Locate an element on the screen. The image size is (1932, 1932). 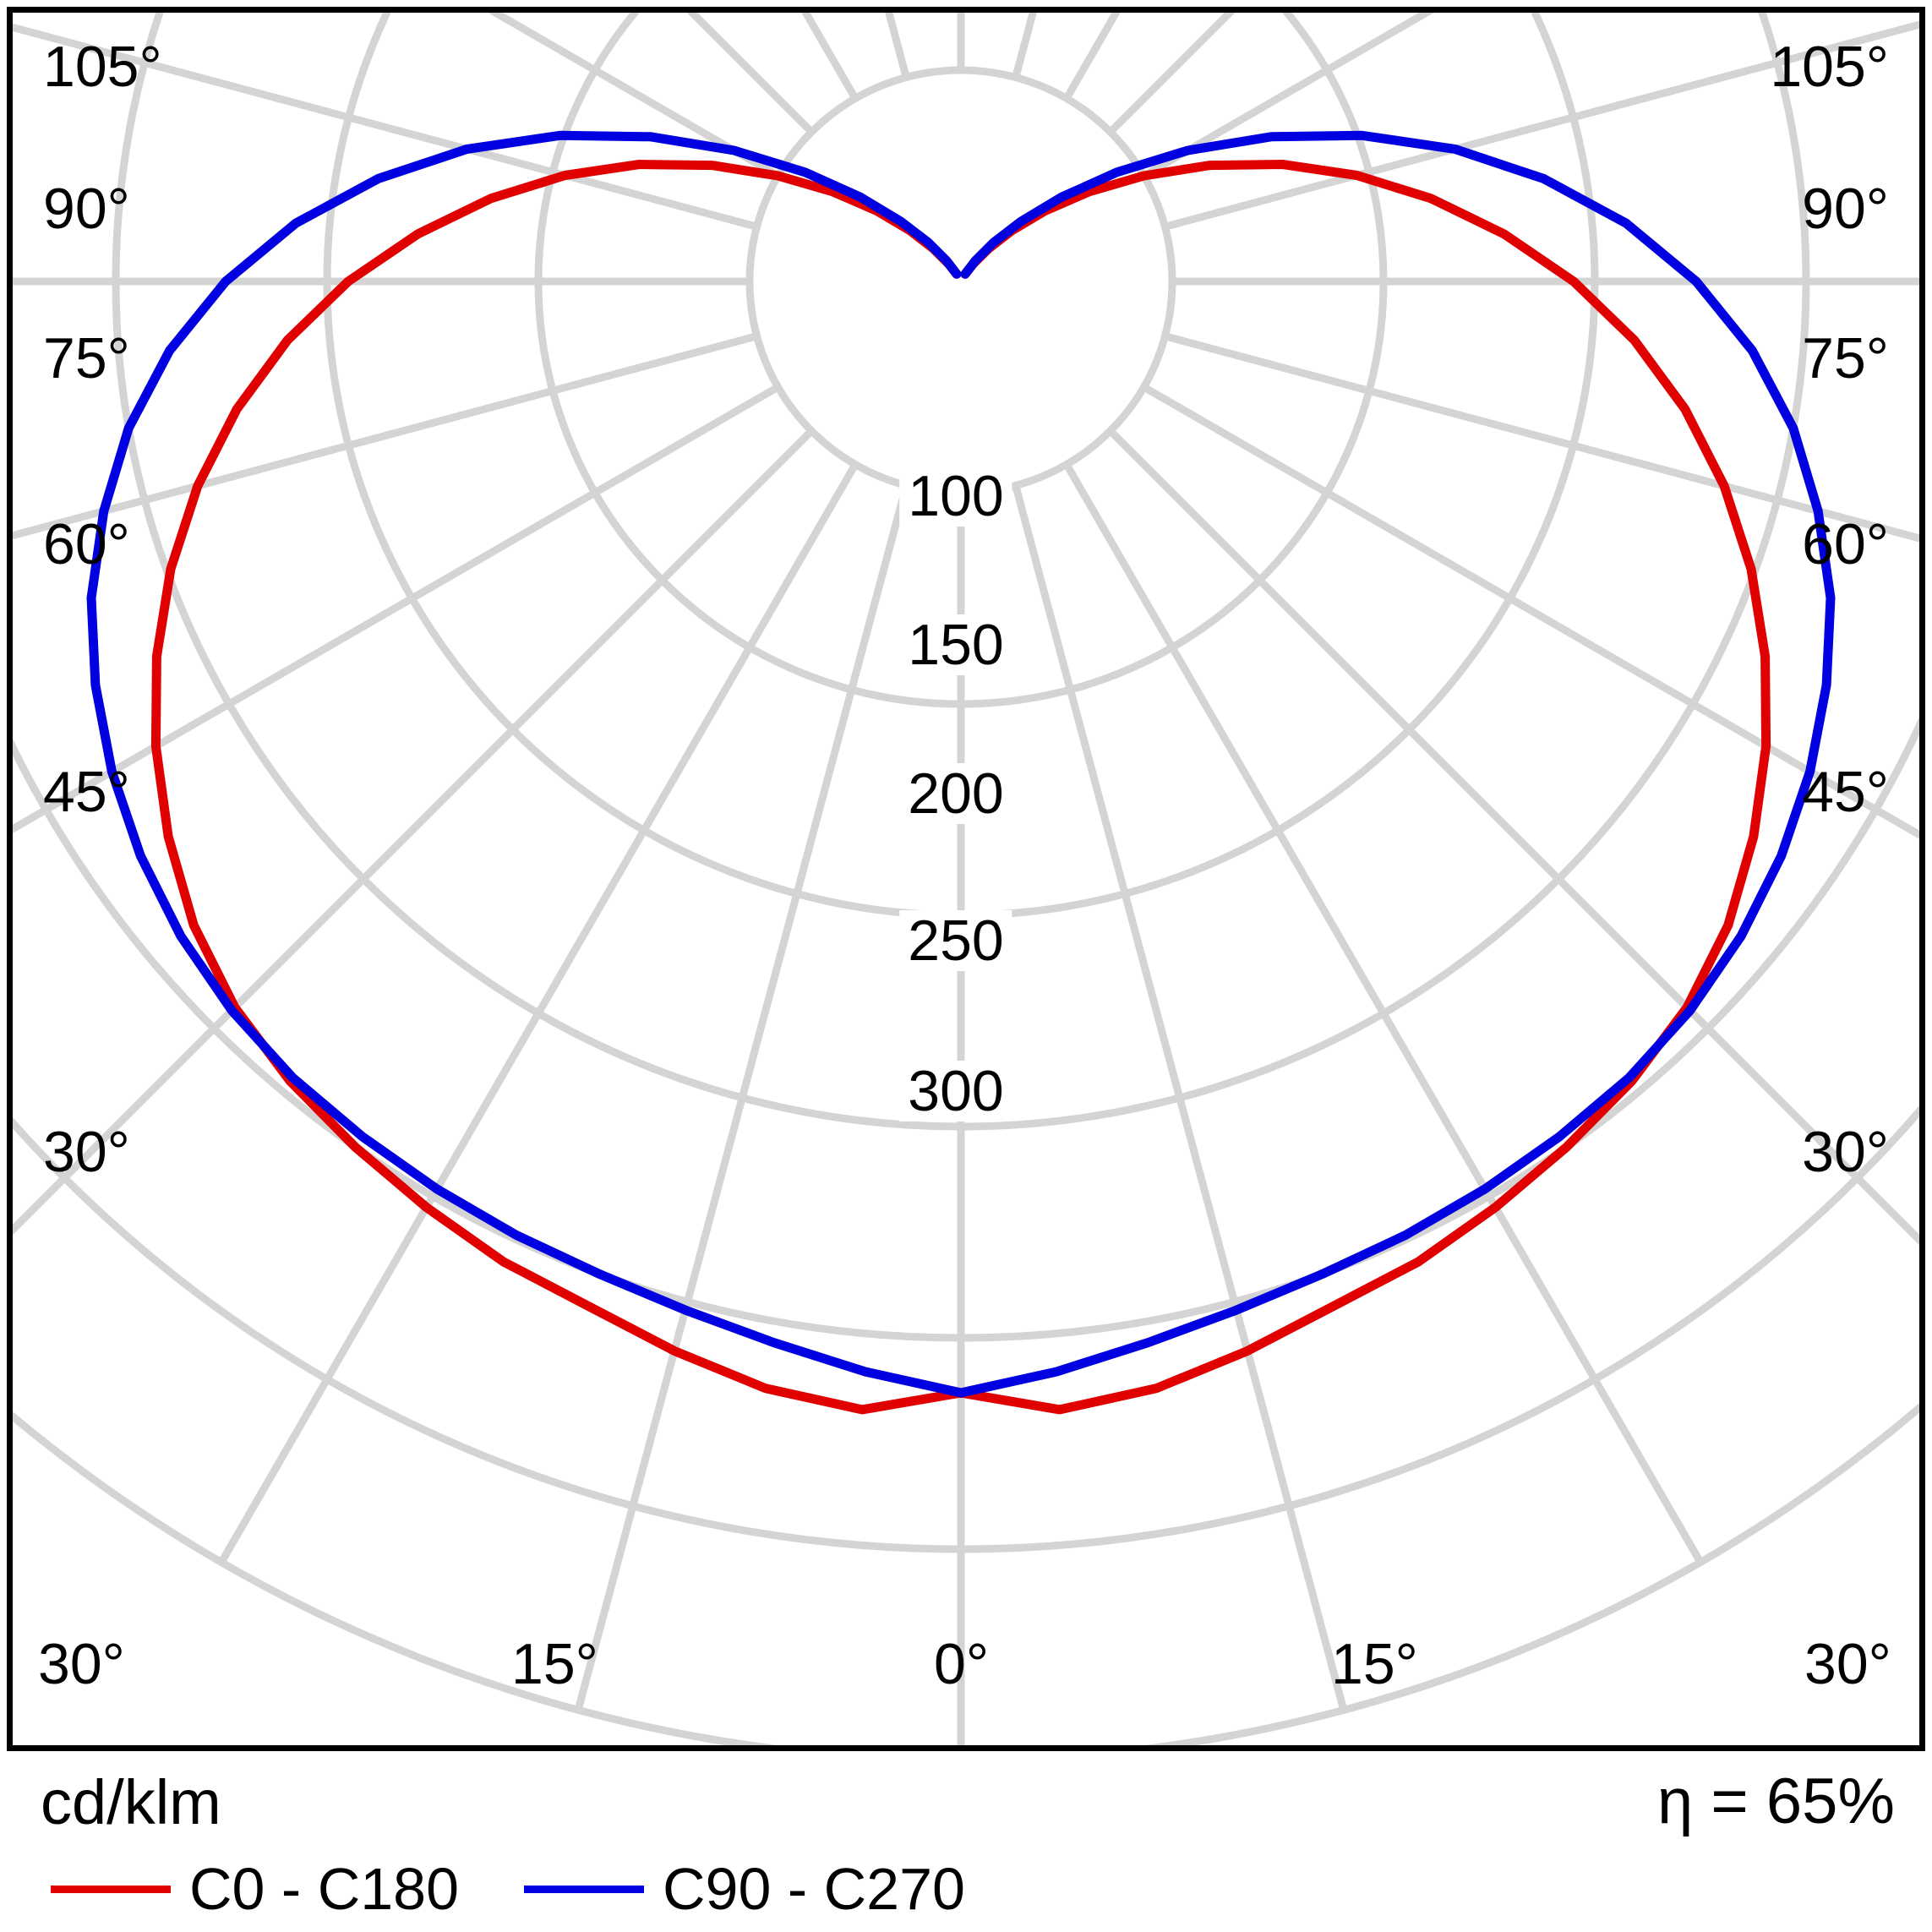
right-label-2: 75° is located at coordinates (1845, 358).